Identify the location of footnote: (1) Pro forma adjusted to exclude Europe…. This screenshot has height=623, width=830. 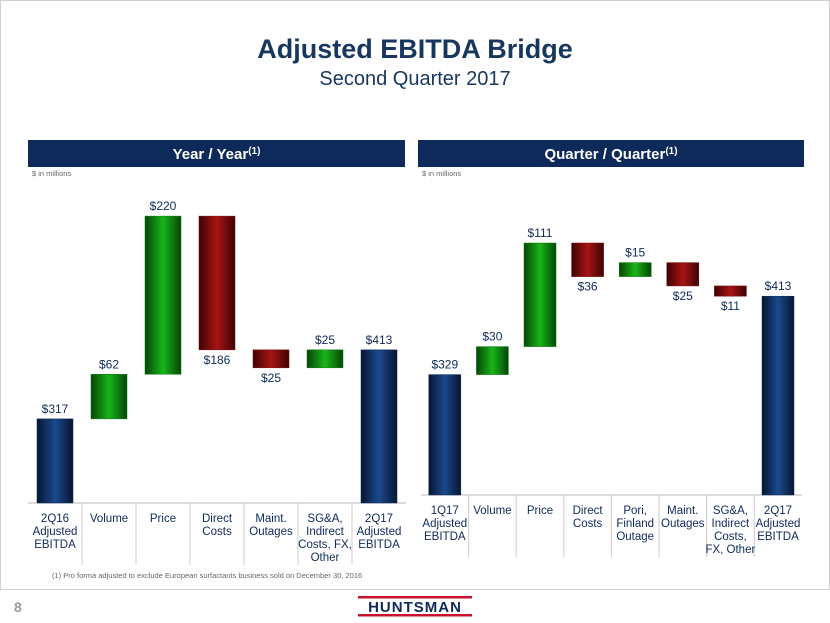
(207, 575).